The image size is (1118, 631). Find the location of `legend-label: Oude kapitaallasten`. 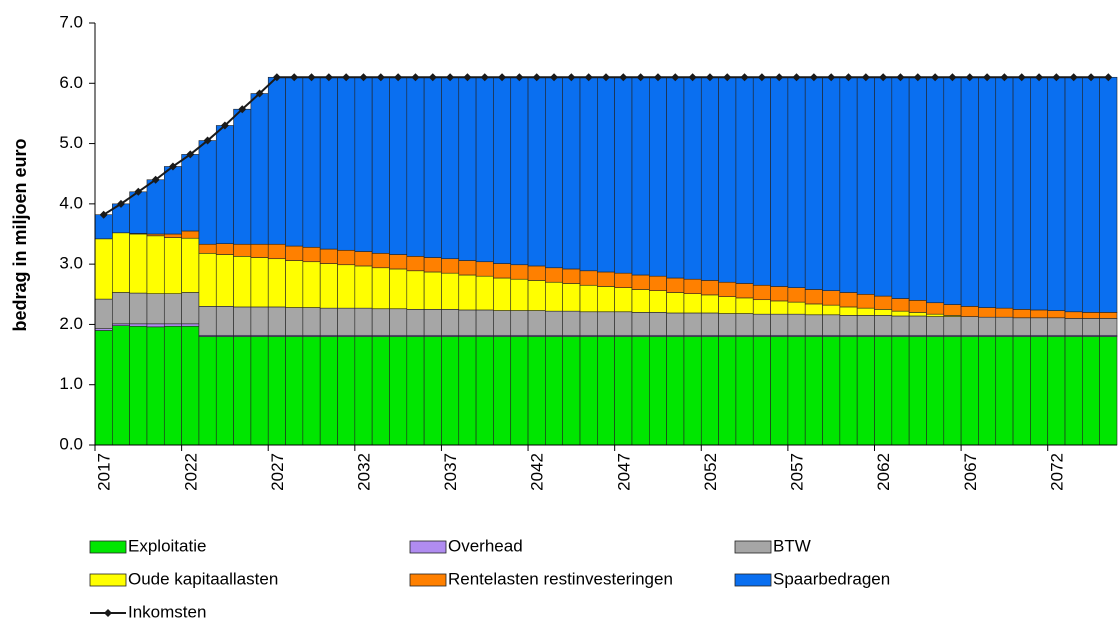

legend-label: Oude kapitaallasten is located at coordinates (203, 578).